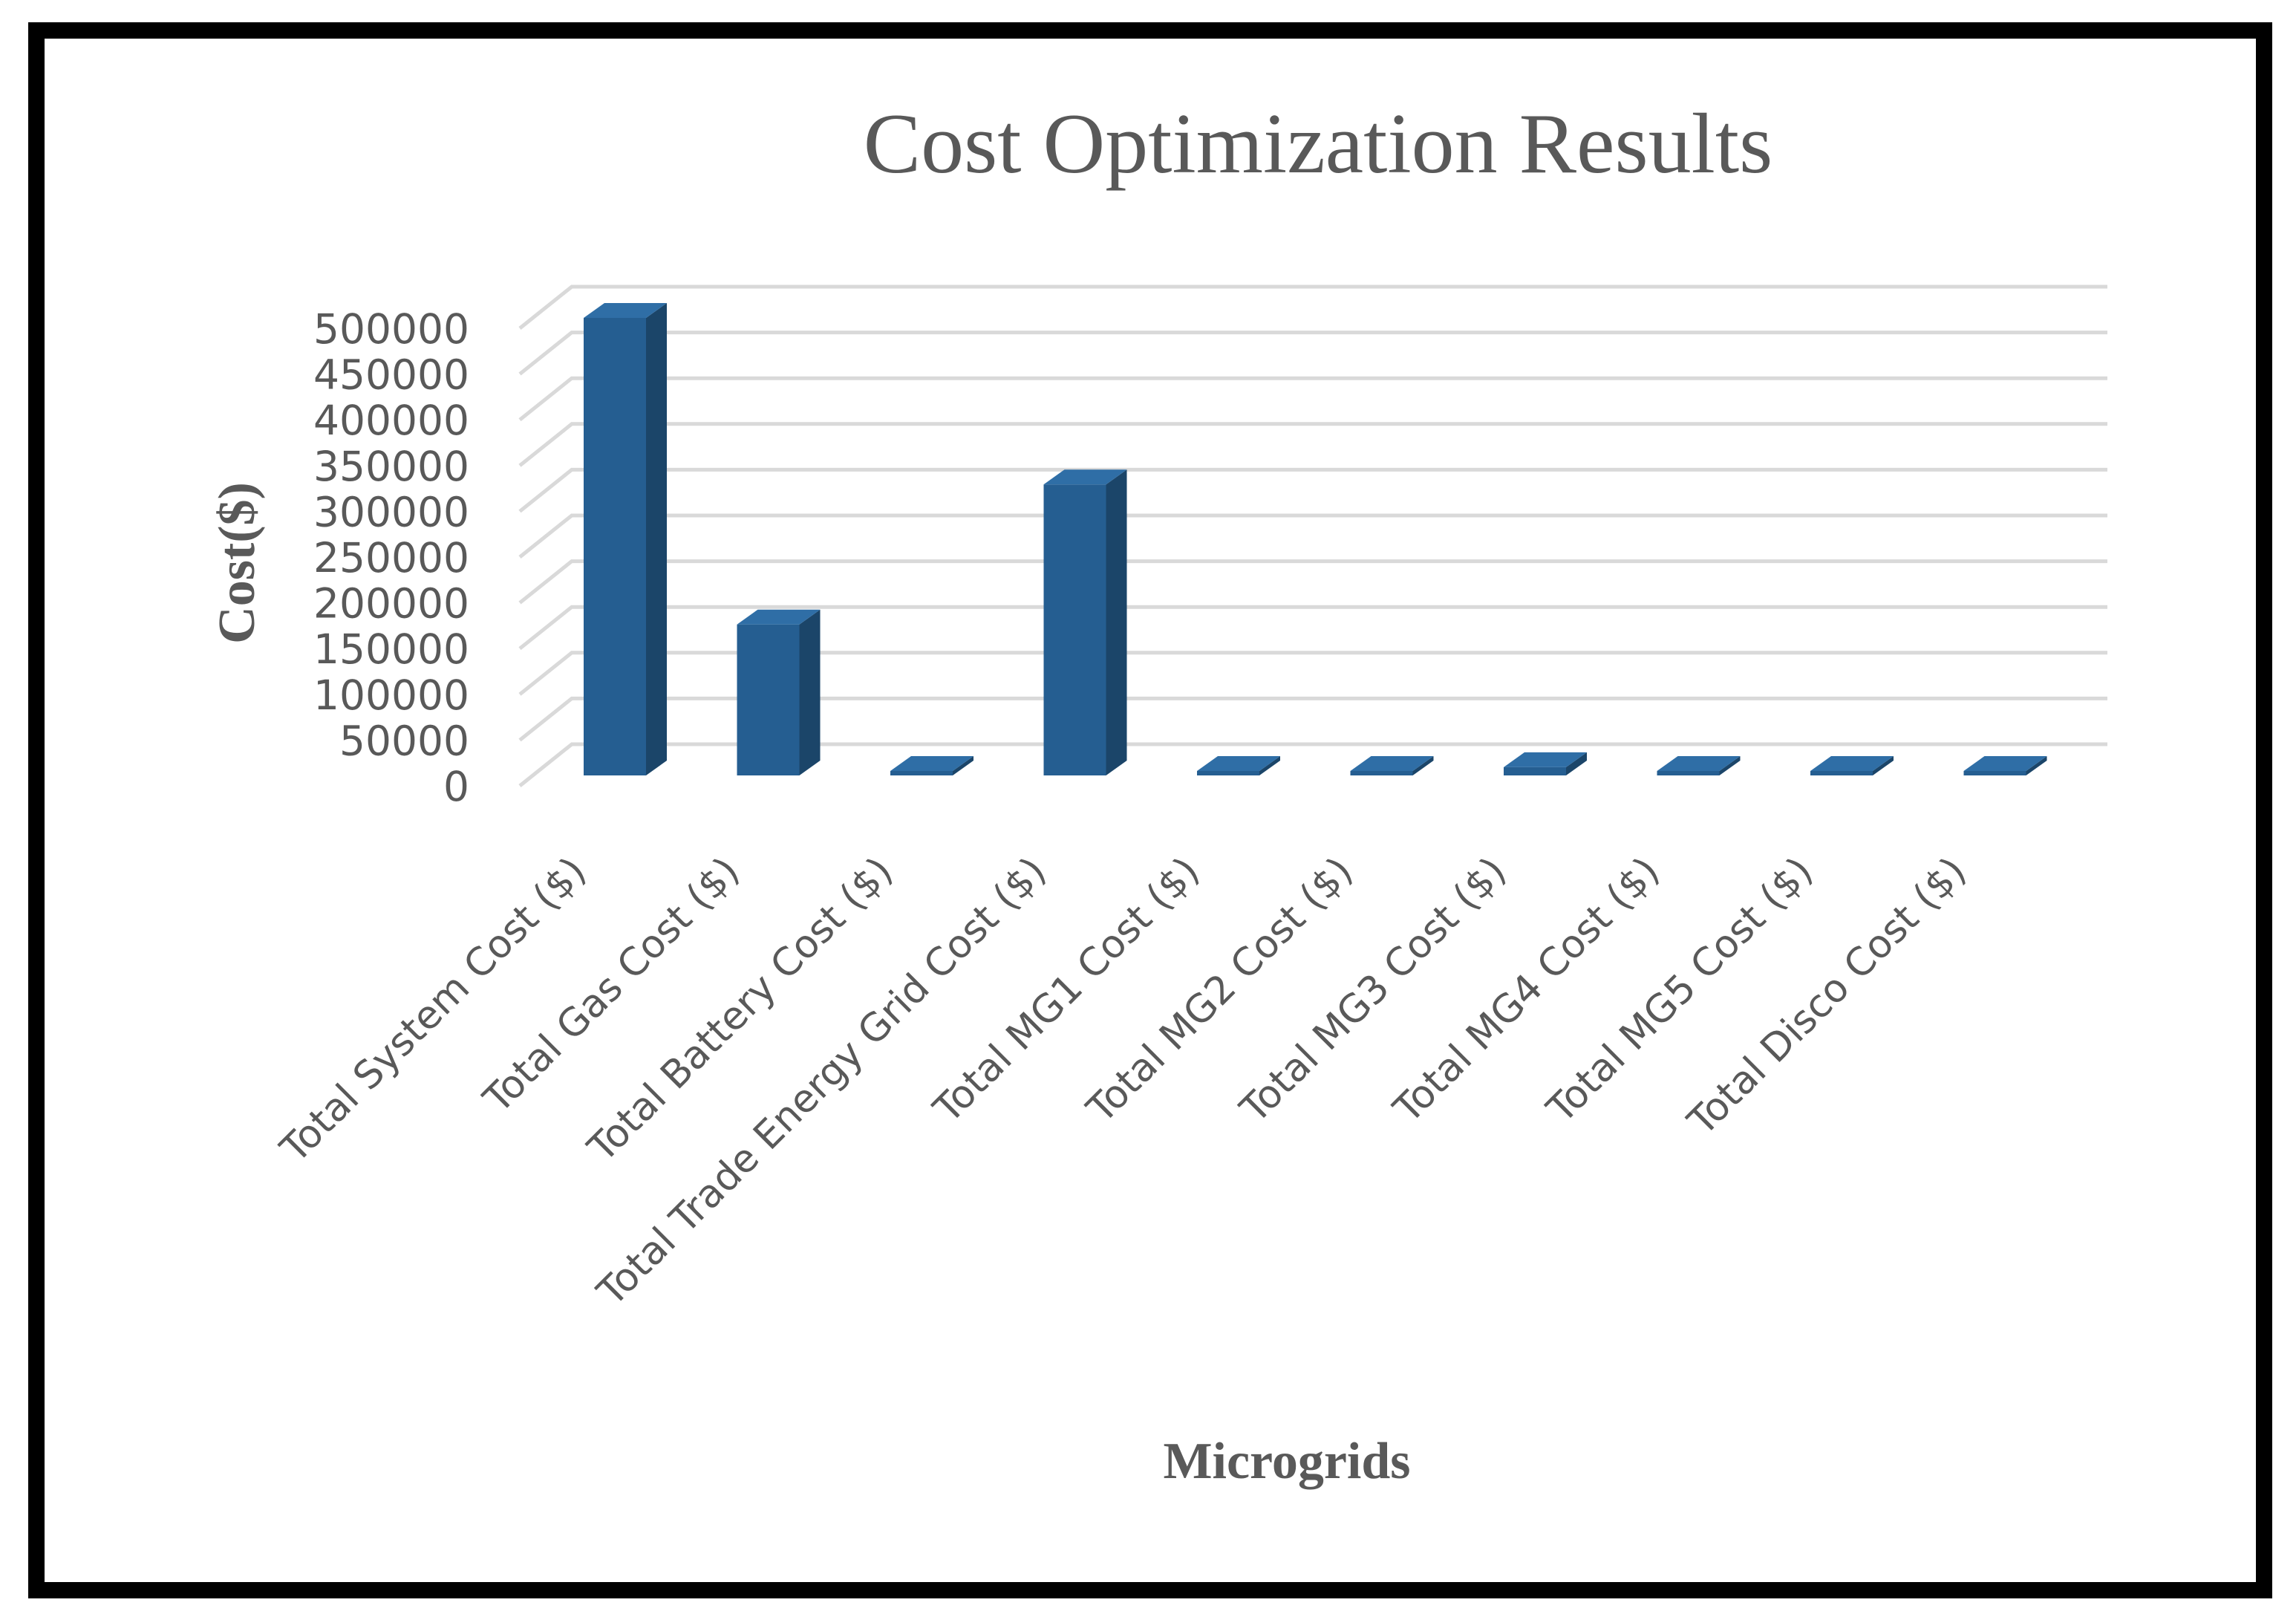 The width and height of the screenshot is (2296, 1614). I want to click on y-tick-label: 0, so click(456, 787).